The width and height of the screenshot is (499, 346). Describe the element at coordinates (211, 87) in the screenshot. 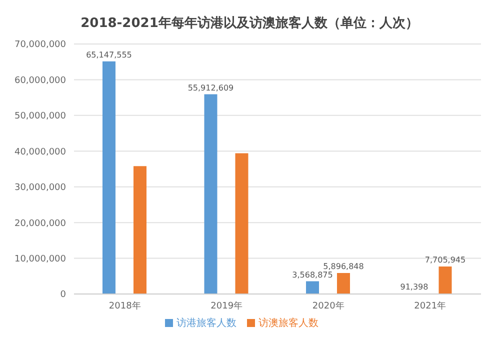

I see `data-label: 55,912,609` at that location.